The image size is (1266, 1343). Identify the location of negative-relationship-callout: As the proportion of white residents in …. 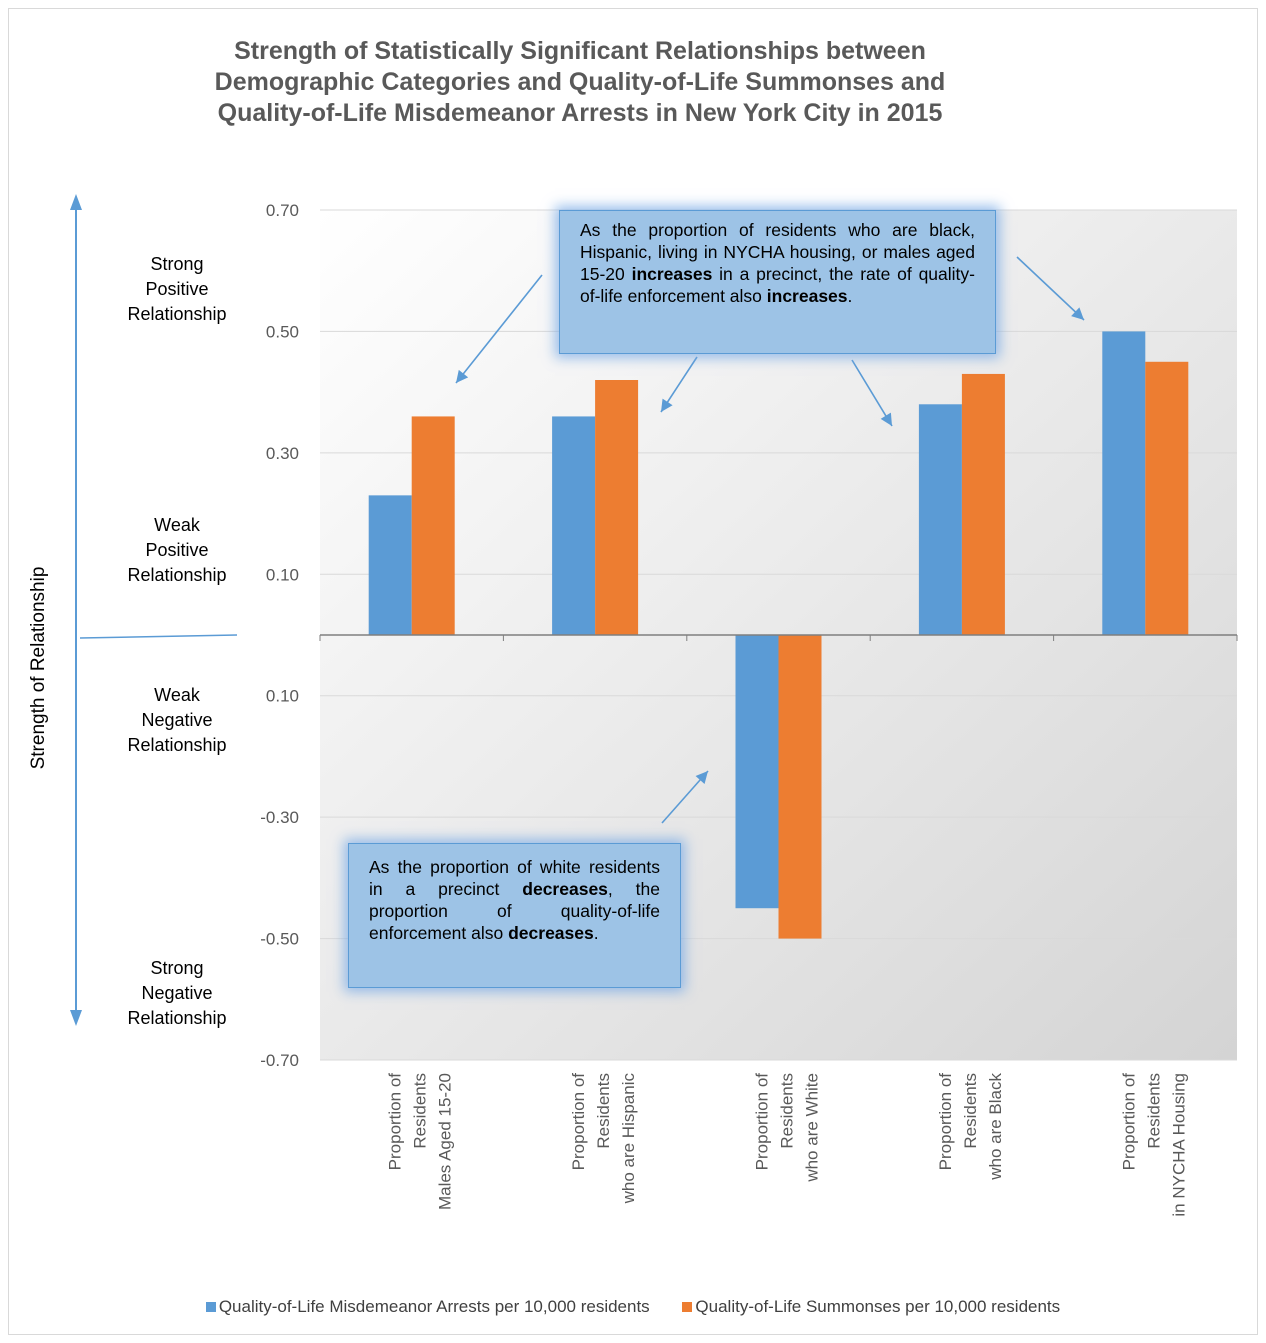
(514, 915).